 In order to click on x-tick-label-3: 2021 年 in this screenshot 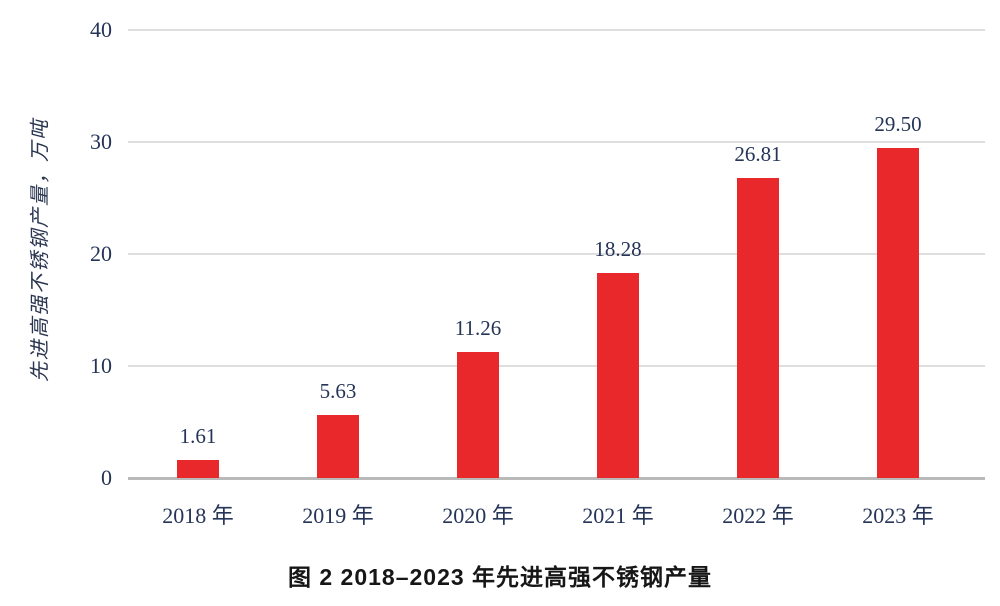, I will do `click(618, 515)`.